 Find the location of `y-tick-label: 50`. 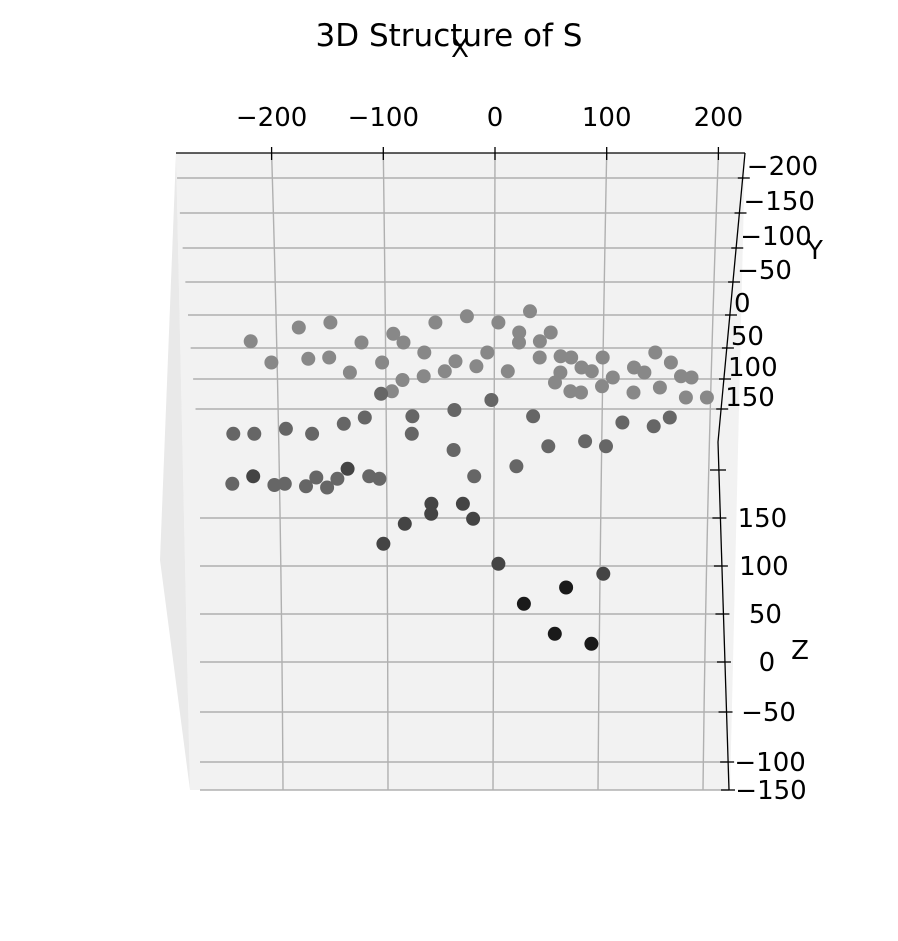

y-tick-label: 50 is located at coordinates (747, 337).